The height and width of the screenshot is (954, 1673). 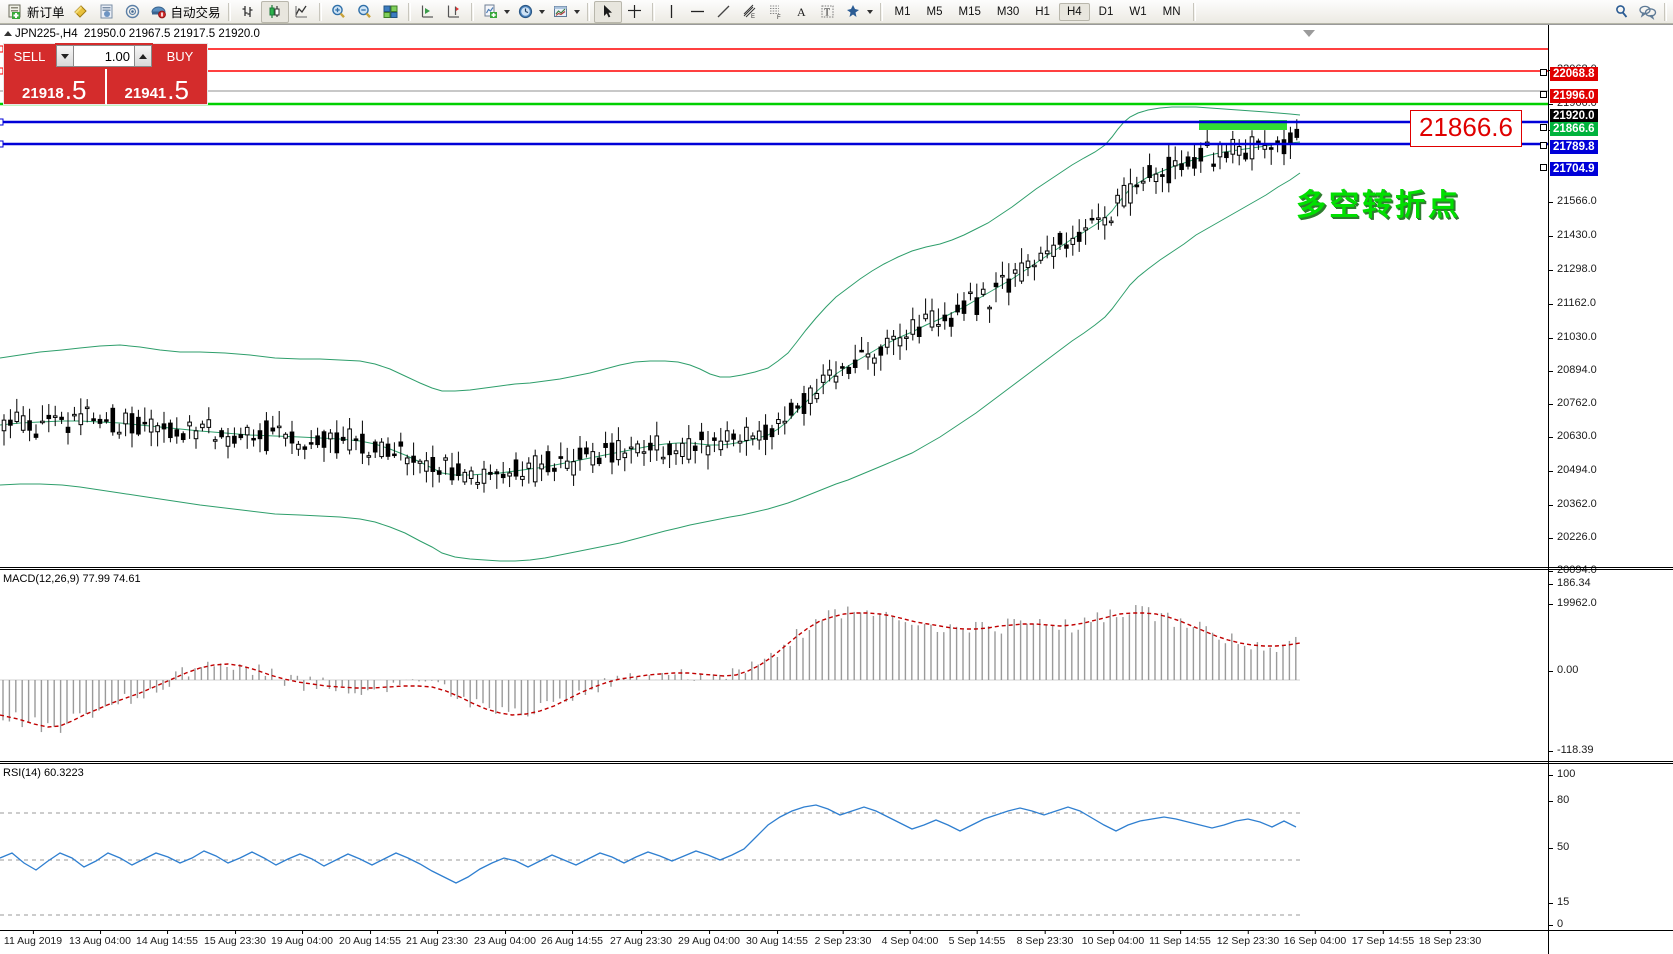 I want to click on horizontal-line-button, so click(x=698, y=12).